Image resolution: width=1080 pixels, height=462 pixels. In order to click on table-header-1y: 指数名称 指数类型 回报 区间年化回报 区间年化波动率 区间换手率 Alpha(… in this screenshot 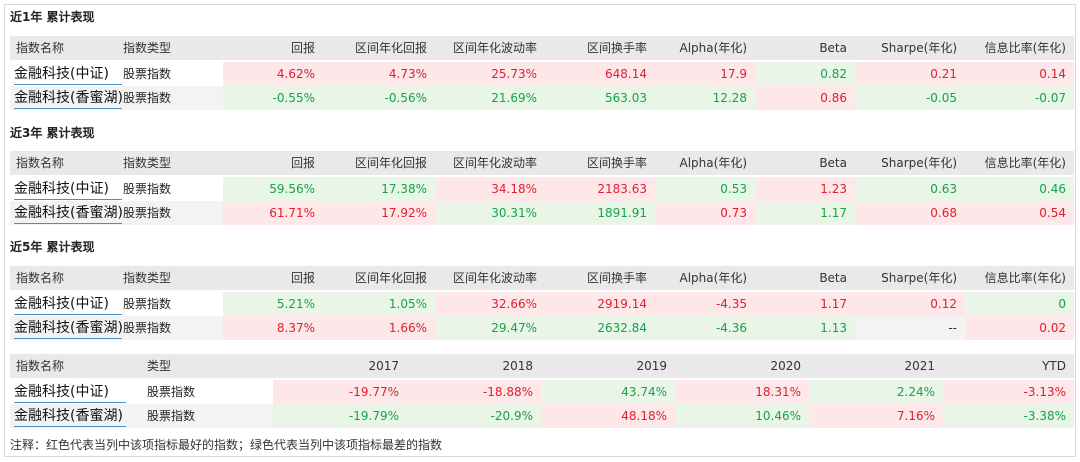, I will do `click(542, 48)`.